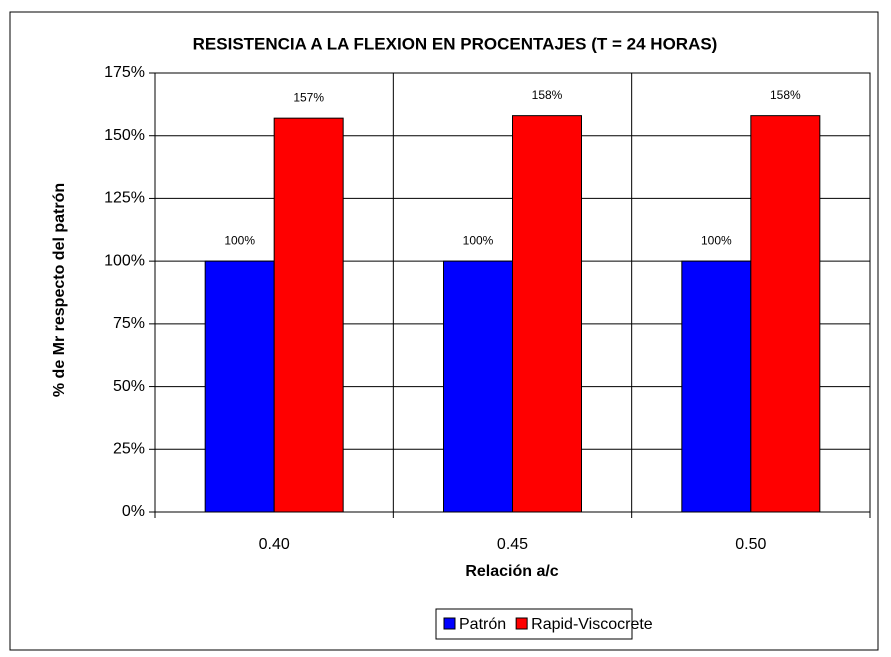  I want to click on value-label: 157%, so click(308, 97).